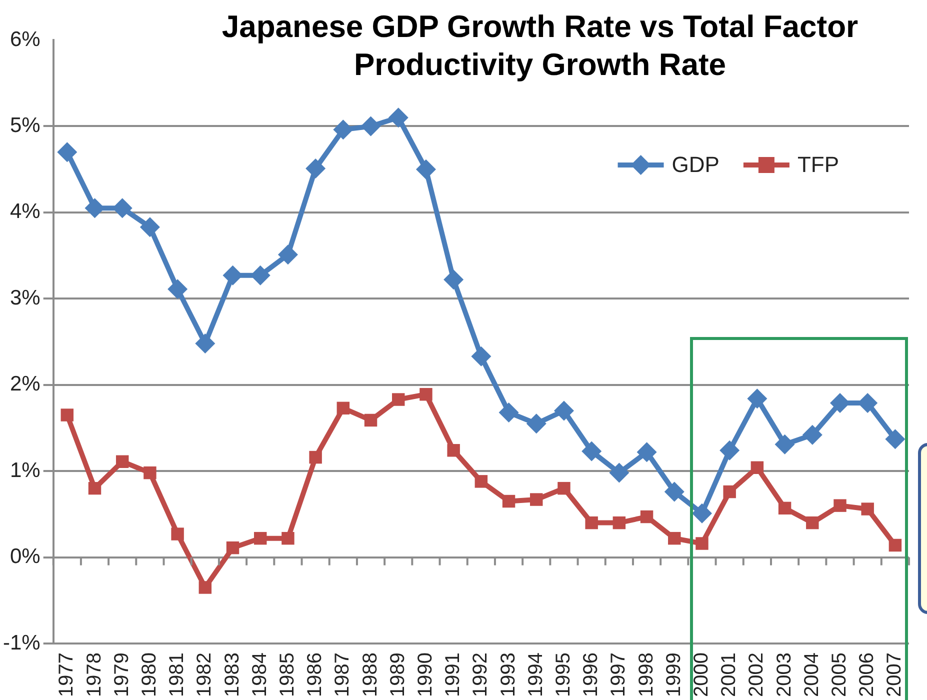  Describe the element at coordinates (818, 165) in the screenshot. I see `legend-label: TFP` at that location.